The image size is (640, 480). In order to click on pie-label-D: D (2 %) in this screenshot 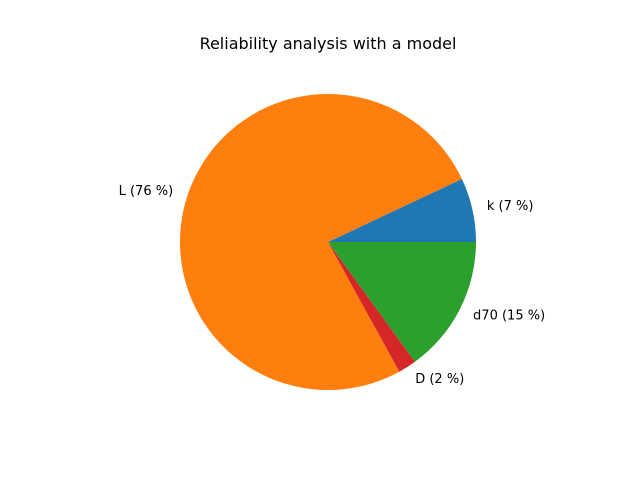, I will do `click(439, 379)`.